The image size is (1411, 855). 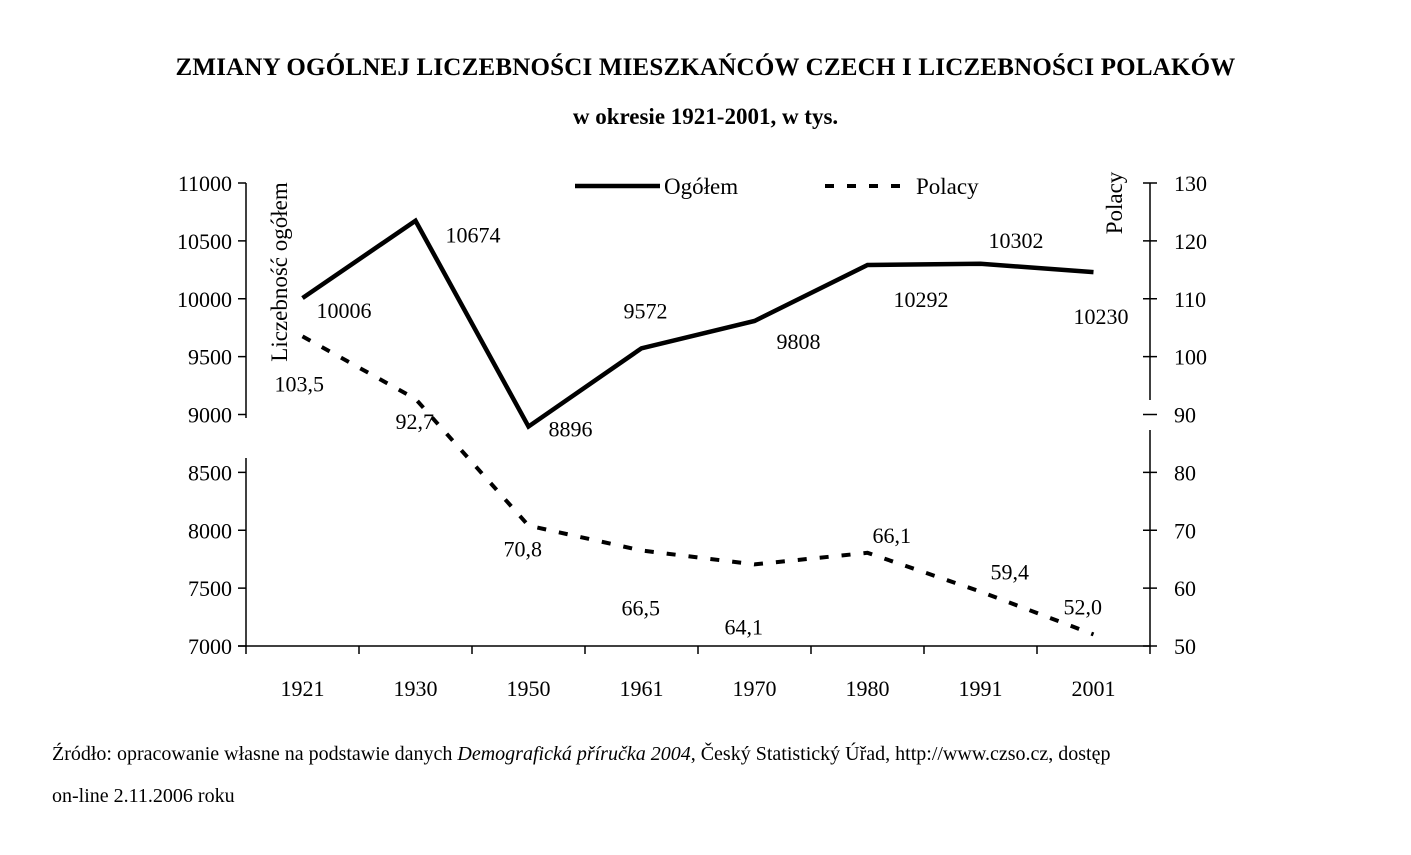 What do you see at coordinates (1190, 241) in the screenshot?
I see `right-axis-tick-label: 120` at bounding box center [1190, 241].